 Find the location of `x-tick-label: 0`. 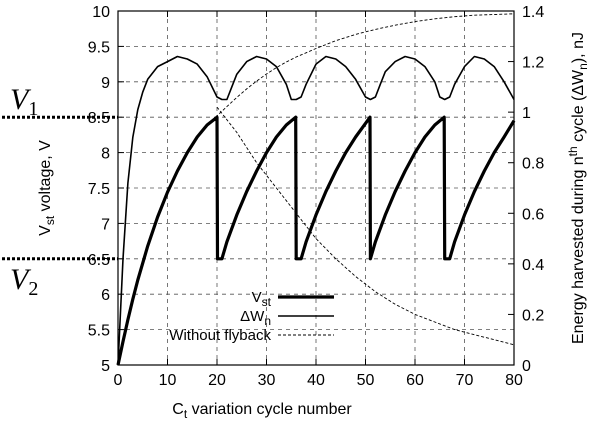

x-tick-label: 0 is located at coordinates (118, 380).